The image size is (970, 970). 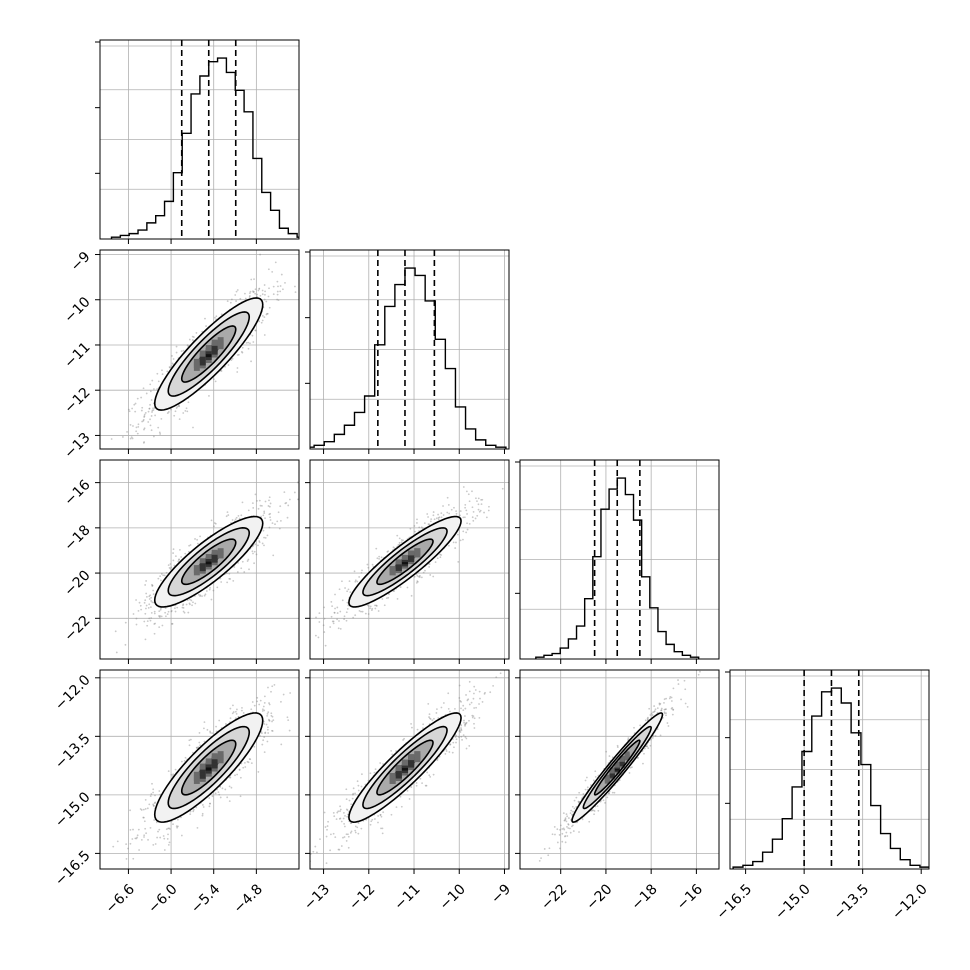 I want to click on panel-frame, so click(x=409, y=559).